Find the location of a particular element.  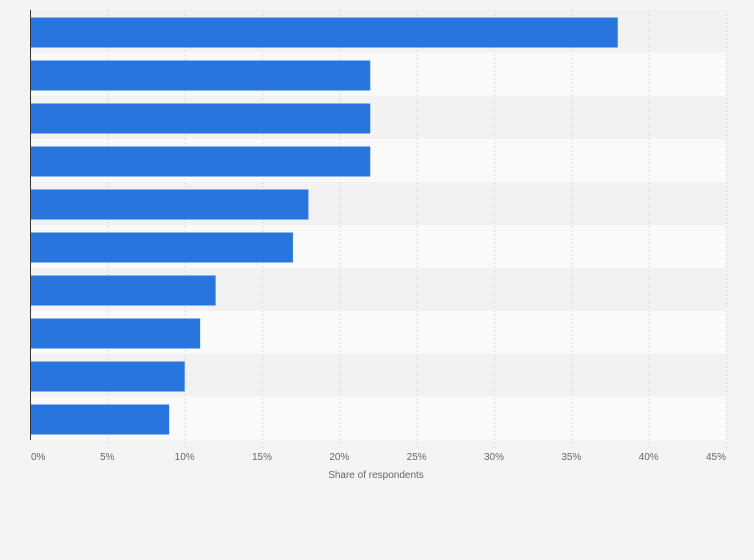

x-tick-label: 20% is located at coordinates (339, 457).